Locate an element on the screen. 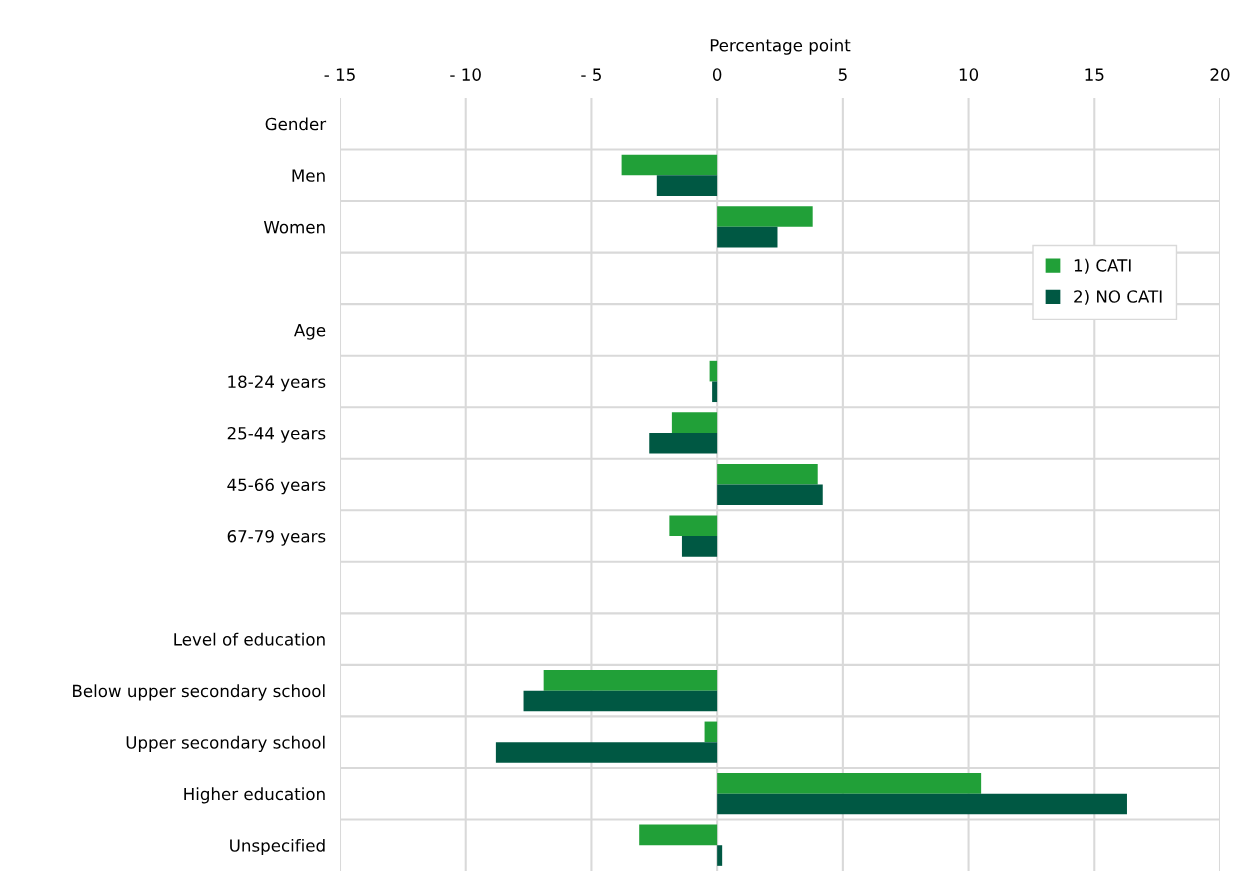  x-tick-label: 5 is located at coordinates (842, 74).